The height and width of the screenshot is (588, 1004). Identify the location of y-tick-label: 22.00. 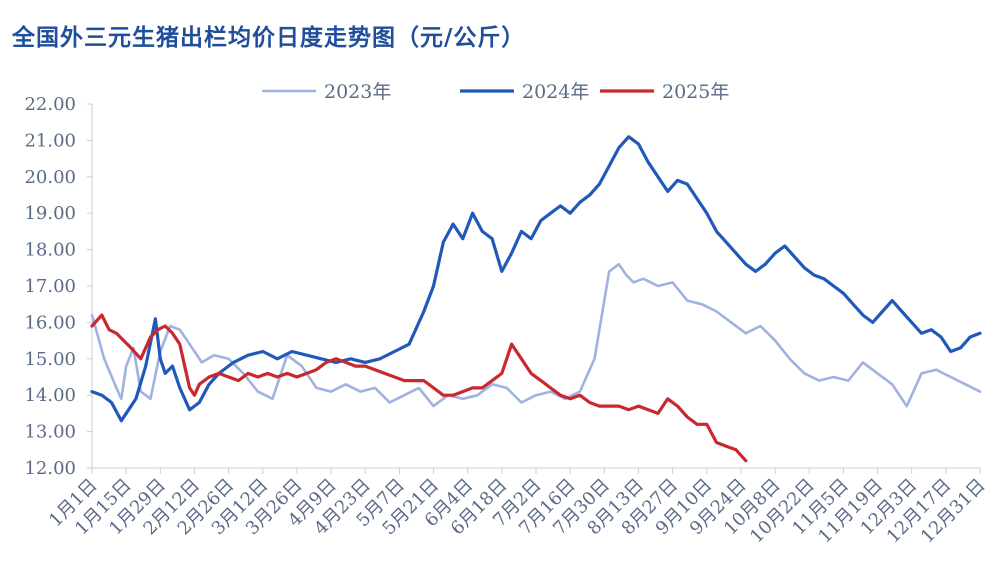
(50, 104).